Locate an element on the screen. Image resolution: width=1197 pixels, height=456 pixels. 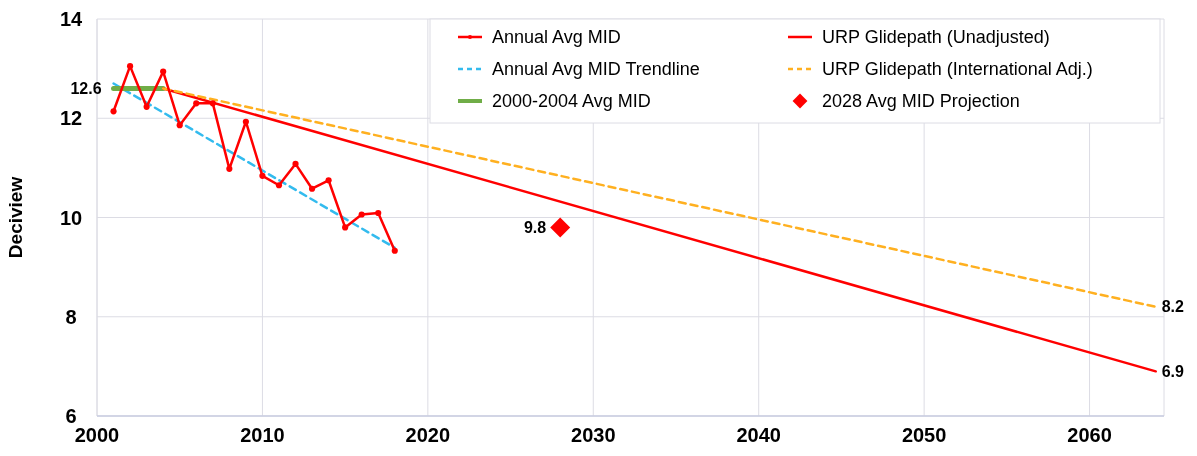
annotation: 8.2 is located at coordinates (1173, 307).